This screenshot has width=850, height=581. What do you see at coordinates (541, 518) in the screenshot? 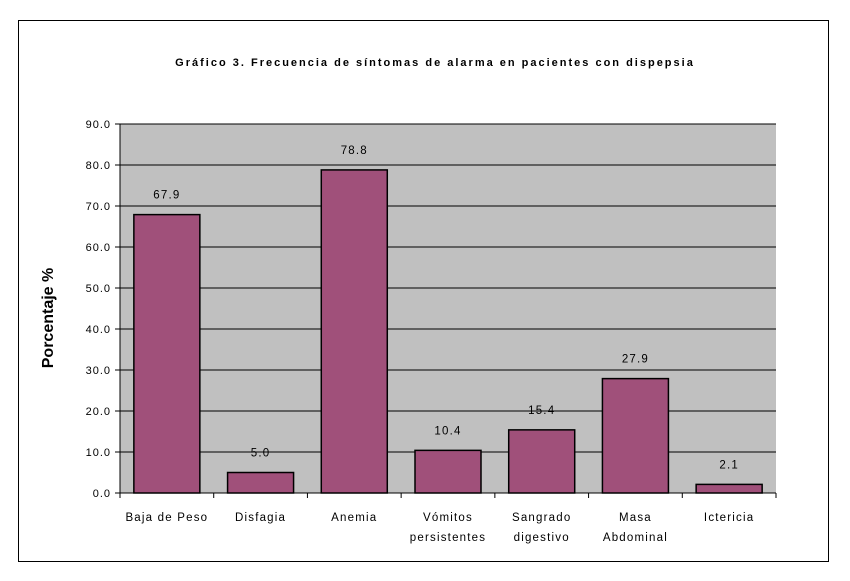
I see `x-category-label: Sangrado` at bounding box center [541, 518].